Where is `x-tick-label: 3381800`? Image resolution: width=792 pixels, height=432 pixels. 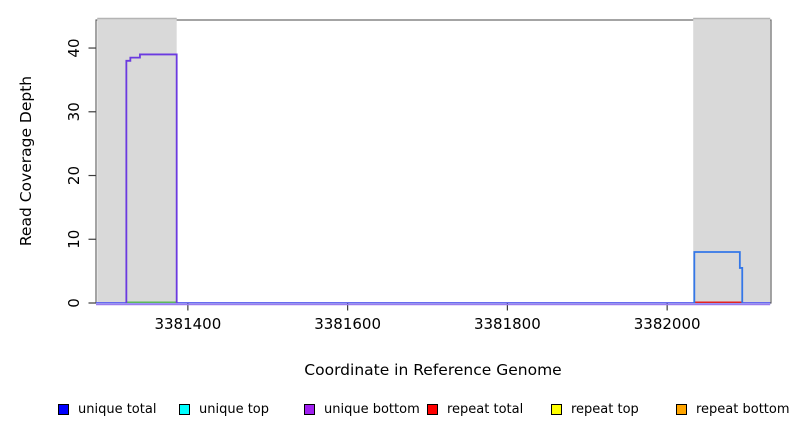
x-tick-label: 3381800 is located at coordinates (507, 324).